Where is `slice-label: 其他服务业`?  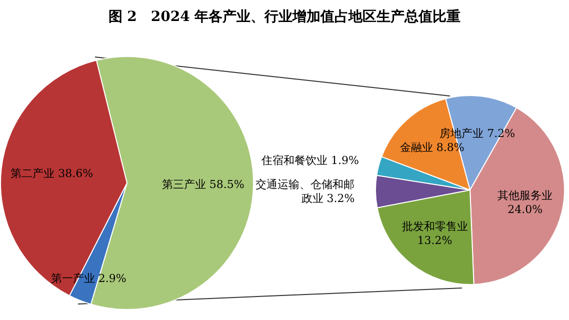 slice-label: 其他服务业 is located at coordinates (525, 195).